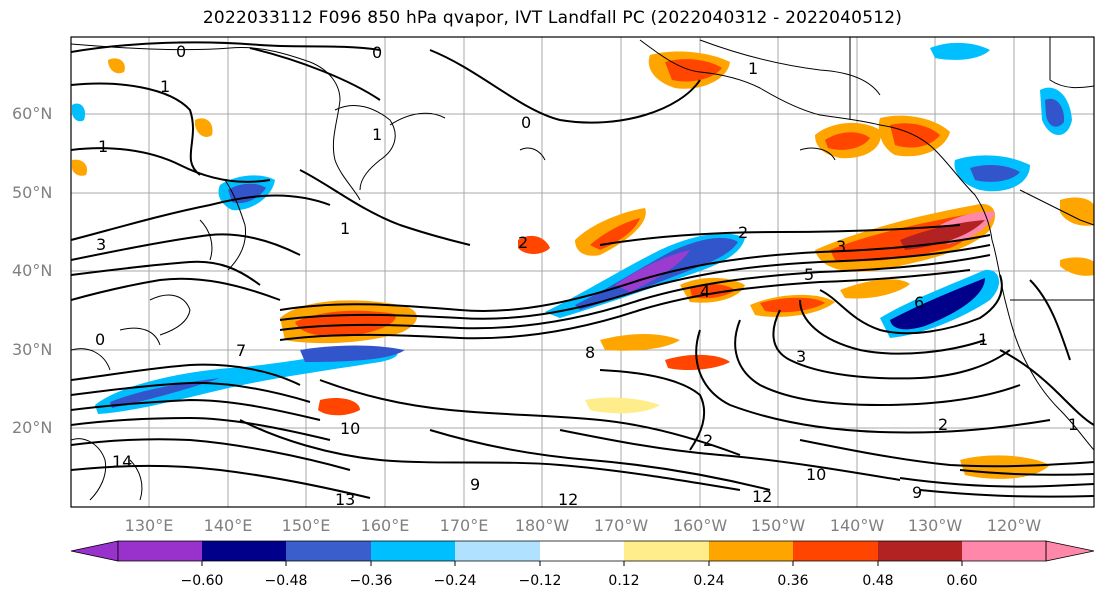 The width and height of the screenshot is (1105, 601). I want to click on lon-label-130e: 130°E, so click(149, 525).